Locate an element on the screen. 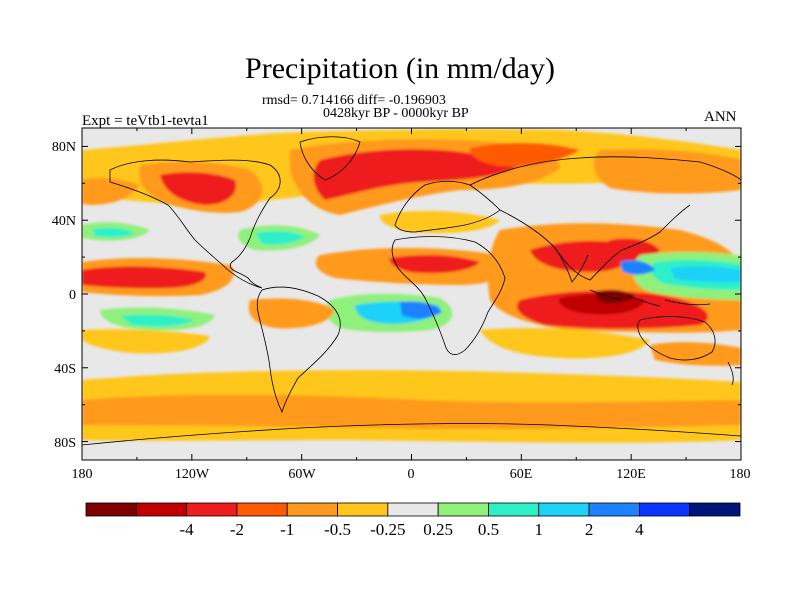 The height and width of the screenshot is (600, 800). australia-south-drying is located at coordinates (695, 354).